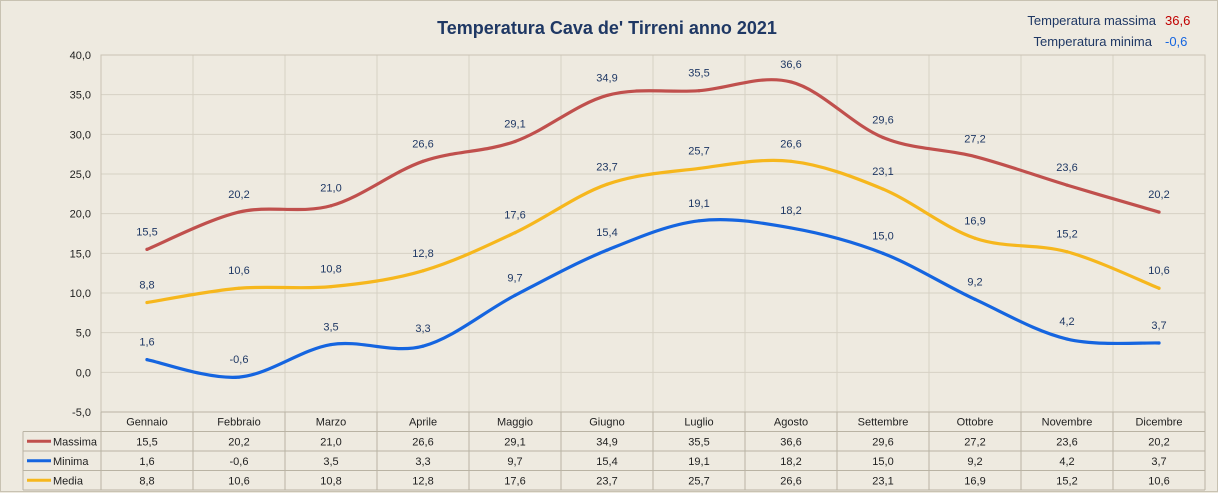 Image resolution: width=1218 pixels, height=493 pixels. Describe the element at coordinates (698, 481) in the screenshot. I see `table-cell: 25,7` at that location.